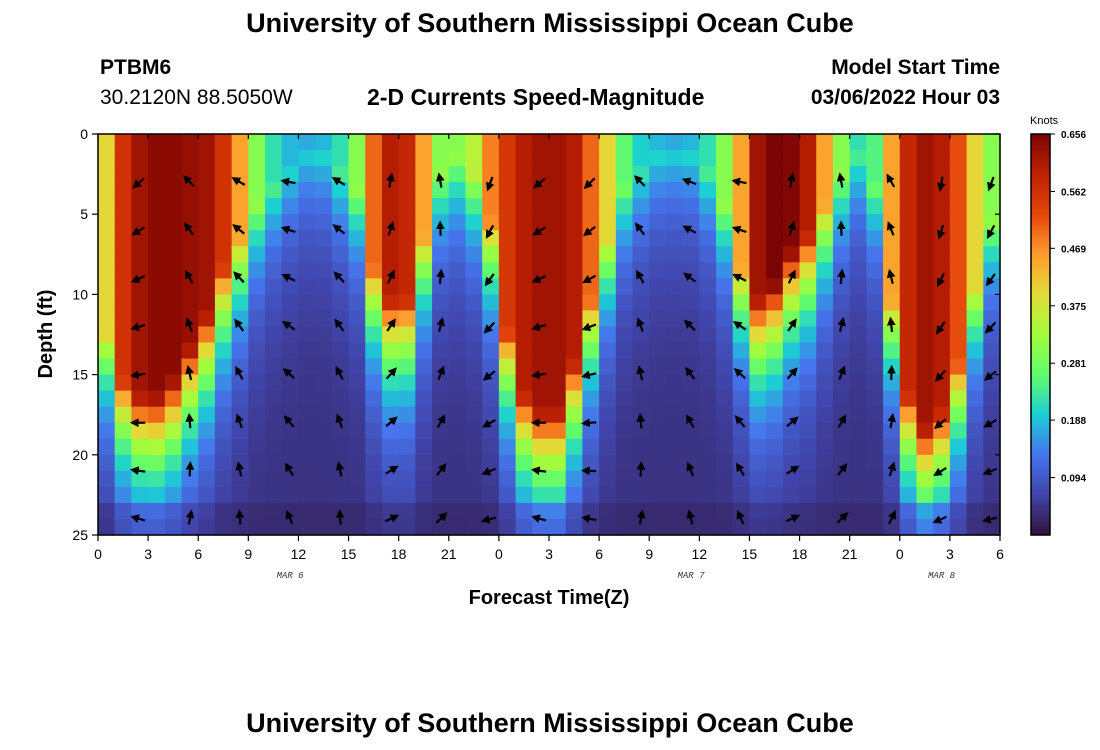 The image size is (1100, 750). I want to click on y-tick-label: 15, so click(80, 375).